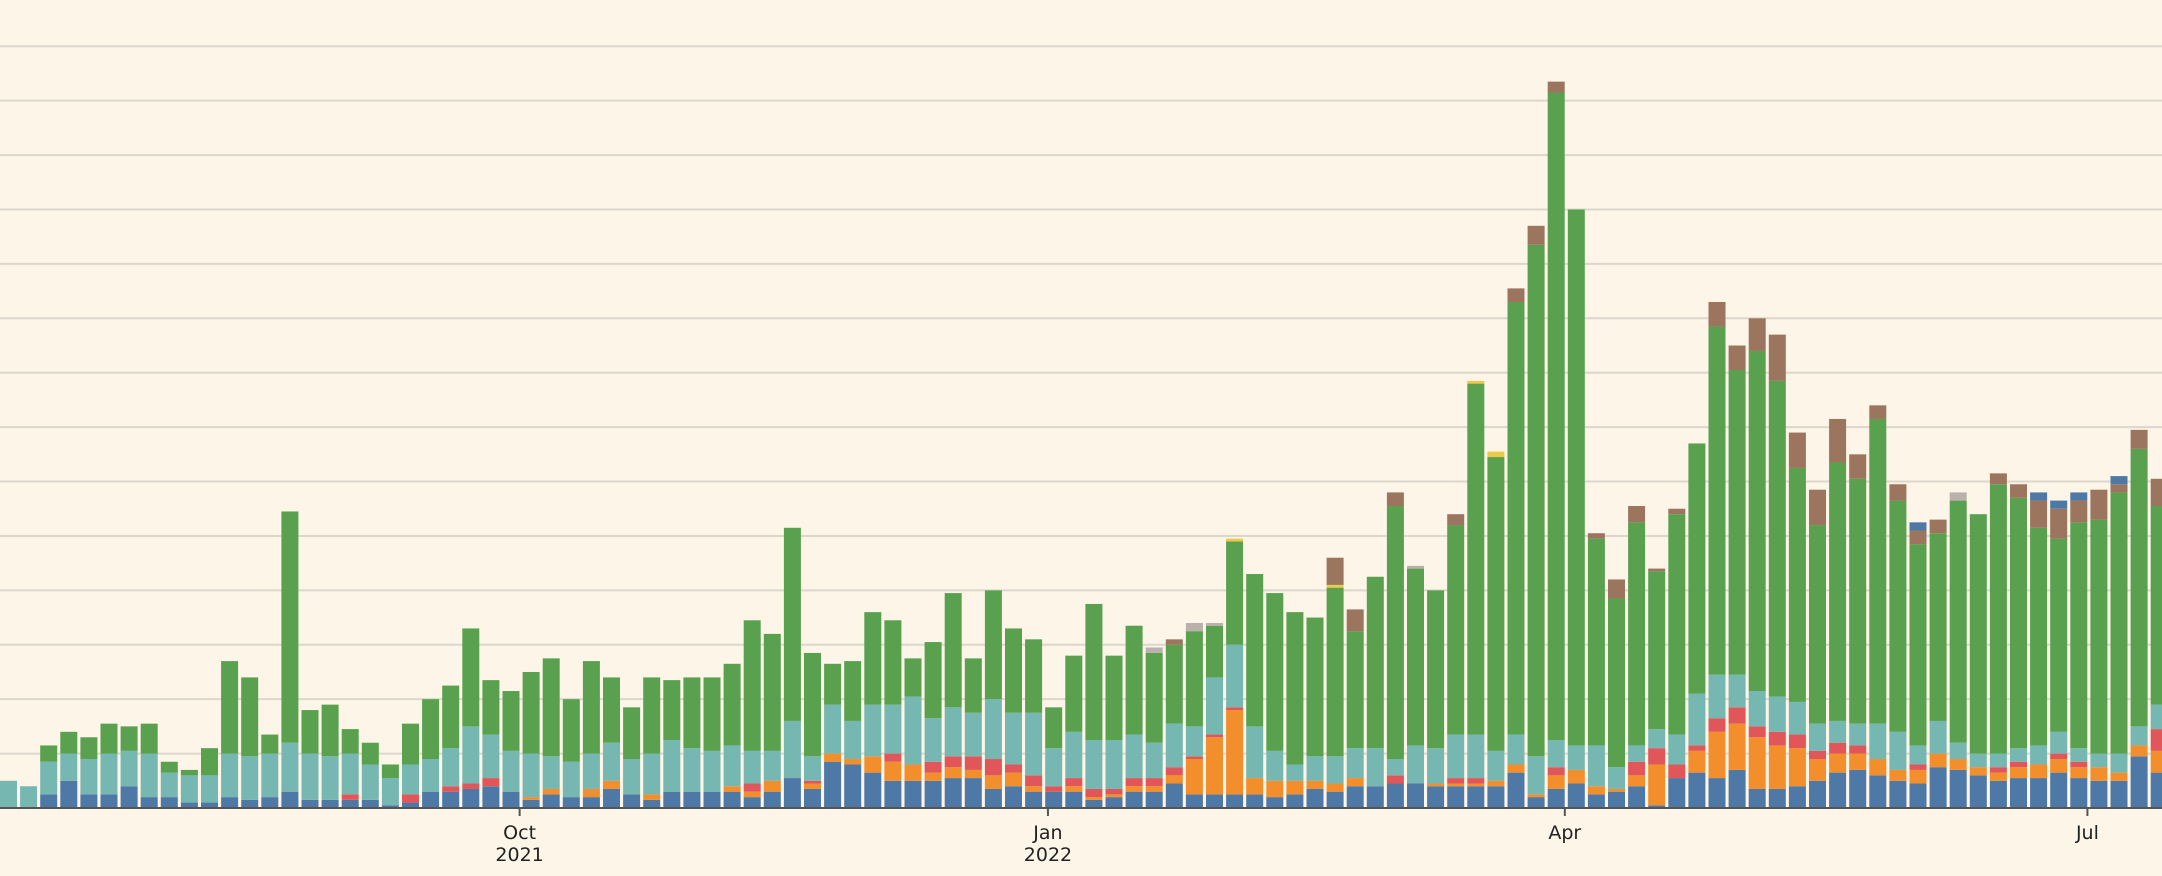  What do you see at coordinates (2039, 496) in the screenshot?
I see `bar-segment-s1b` at bounding box center [2039, 496].